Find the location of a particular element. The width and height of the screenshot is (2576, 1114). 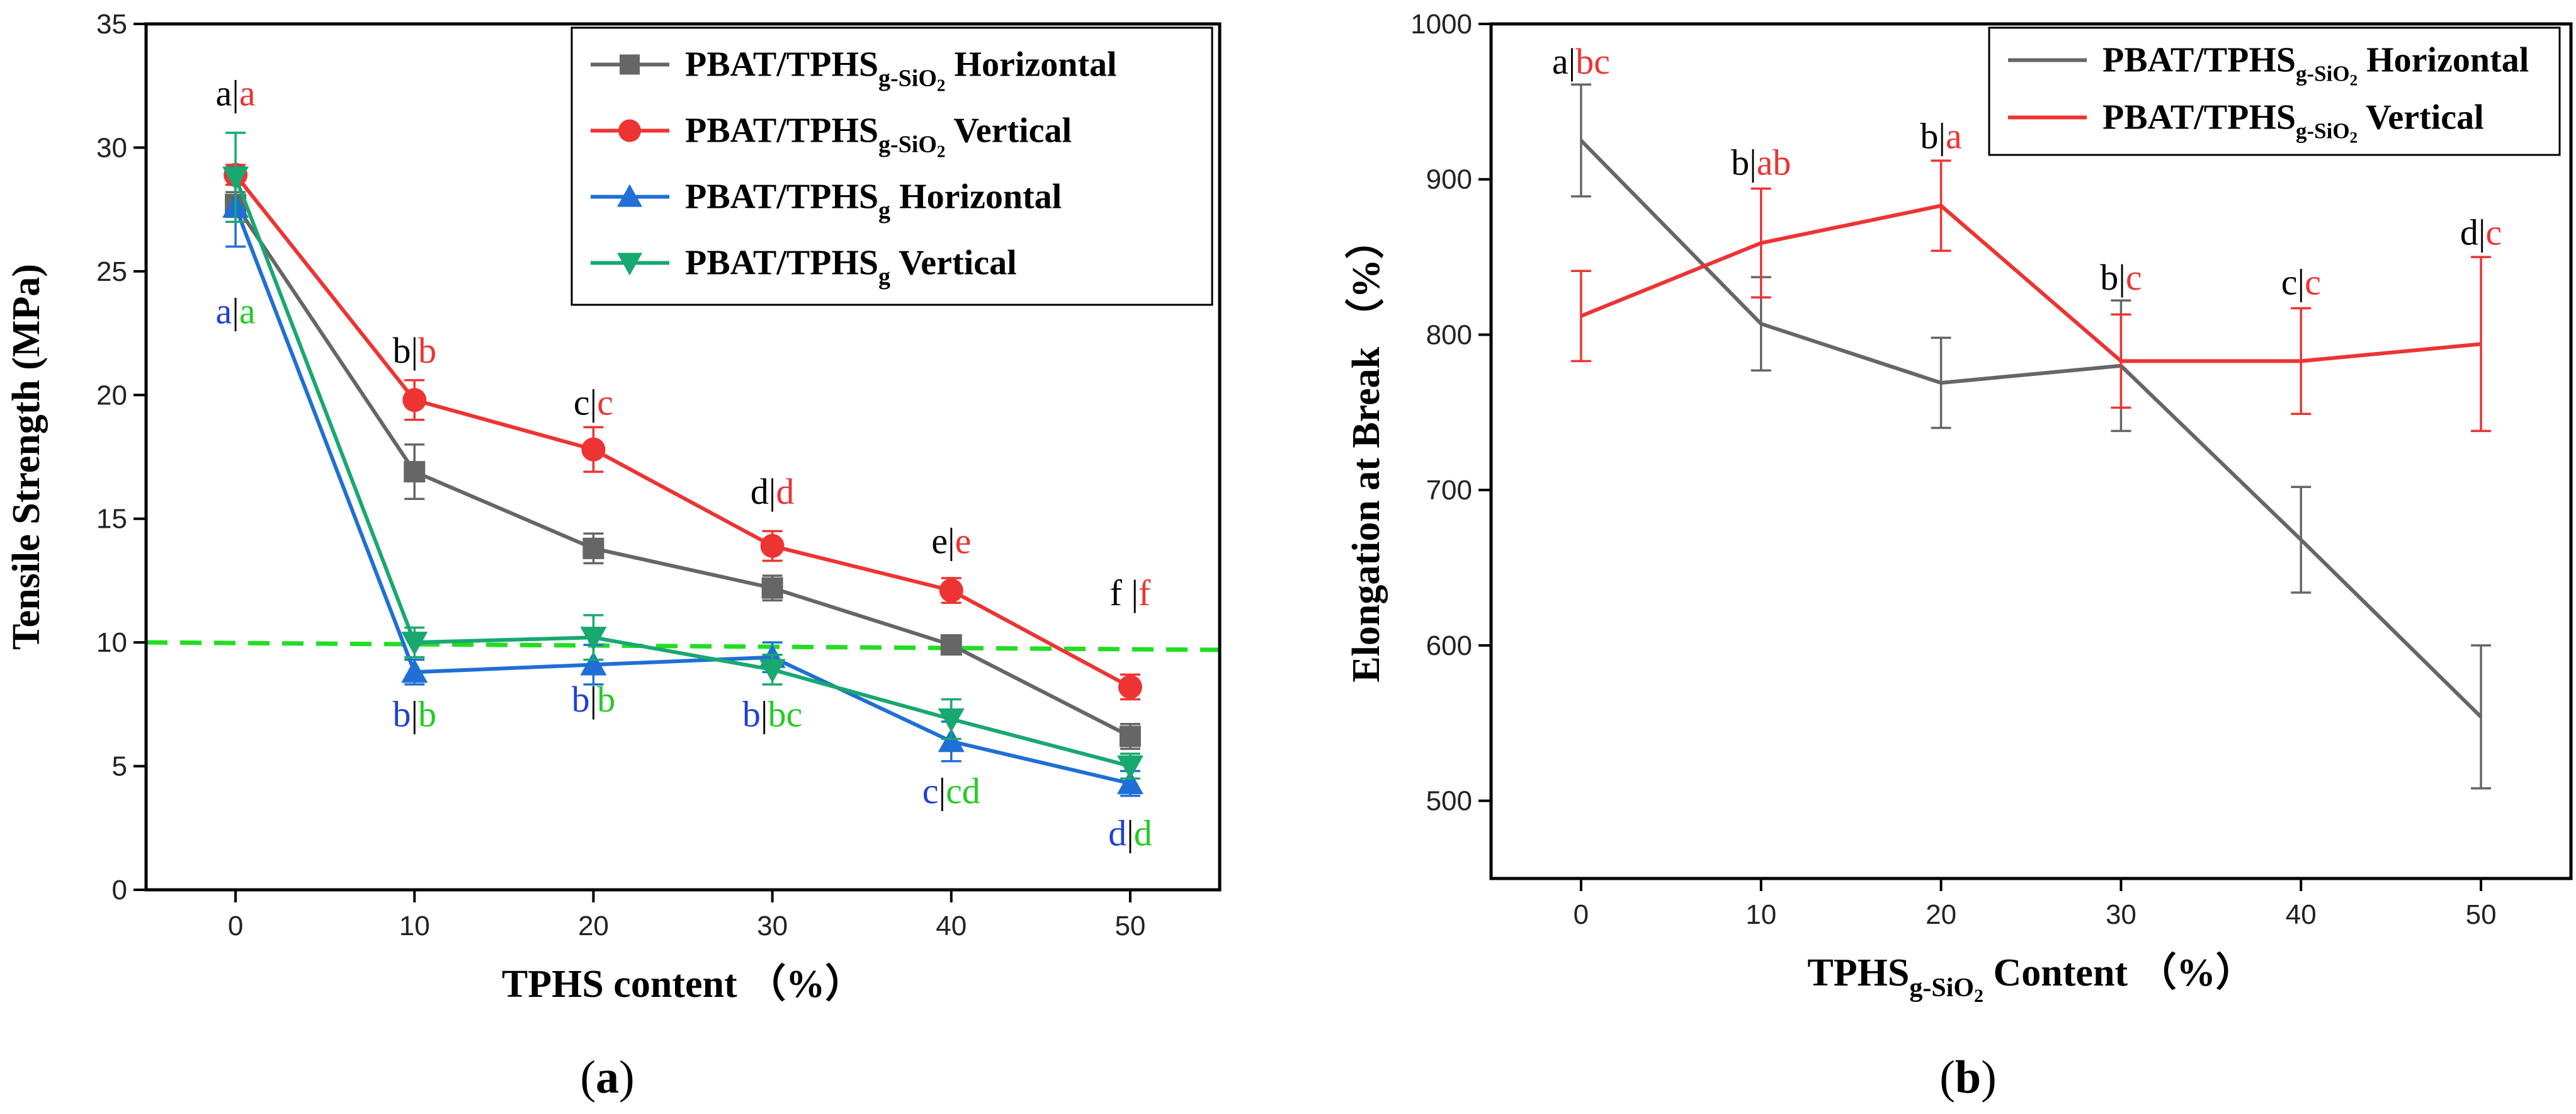

y-tick-label: 600 is located at coordinates (1449, 645).